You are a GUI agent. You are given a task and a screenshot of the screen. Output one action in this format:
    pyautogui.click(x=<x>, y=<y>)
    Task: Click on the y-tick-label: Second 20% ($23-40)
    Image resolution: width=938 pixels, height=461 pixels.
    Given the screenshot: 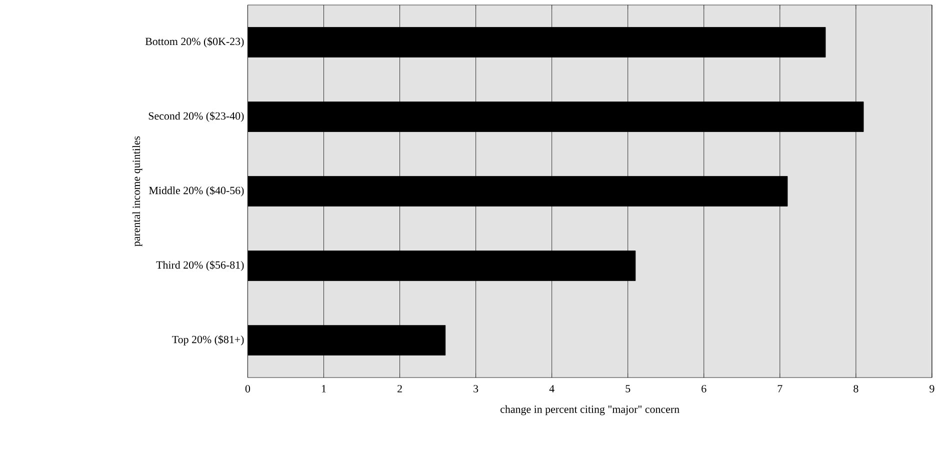 What is the action you would take?
    pyautogui.click(x=196, y=116)
    